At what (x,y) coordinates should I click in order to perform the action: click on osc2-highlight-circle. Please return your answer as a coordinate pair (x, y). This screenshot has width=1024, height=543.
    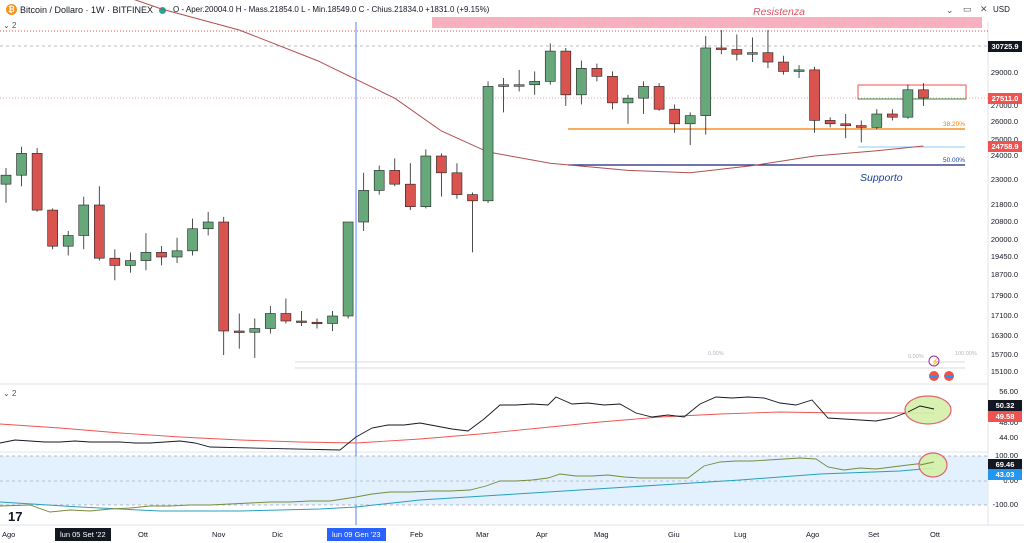
    Looking at the image, I should click on (933, 465).